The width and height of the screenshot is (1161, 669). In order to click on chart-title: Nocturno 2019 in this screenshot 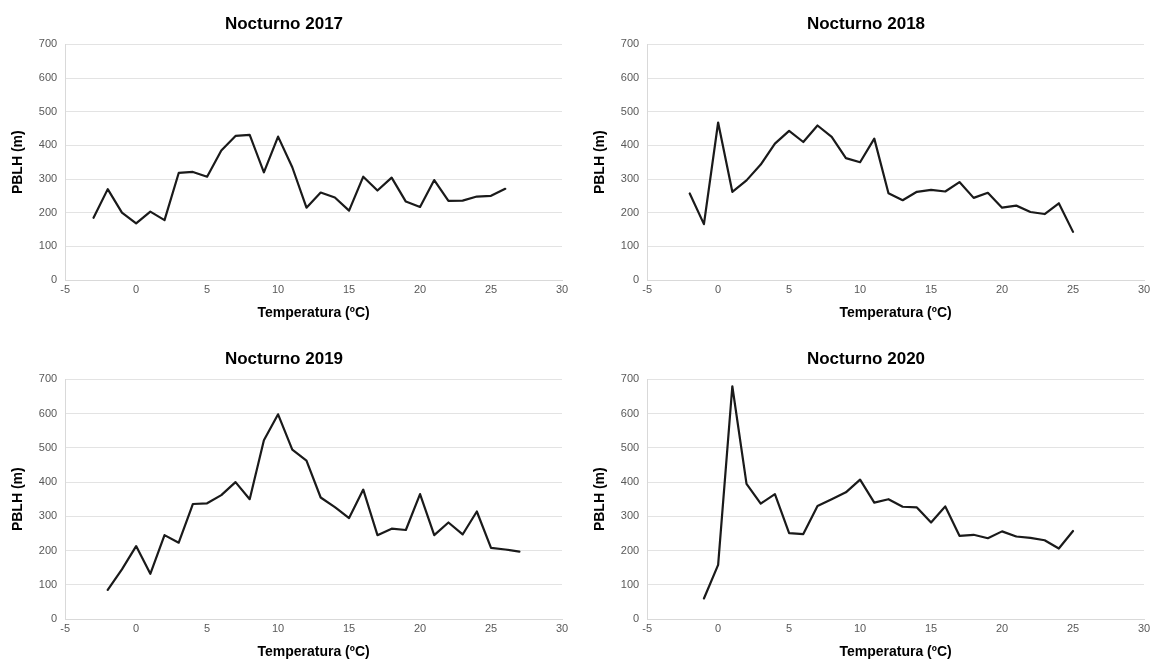, I will do `click(284, 358)`.